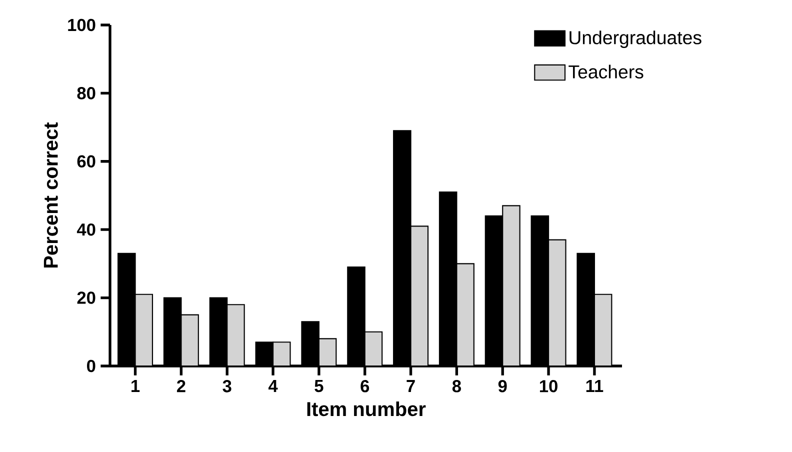  Describe the element at coordinates (82, 25) in the screenshot. I see `y-tick-label: 100` at that location.